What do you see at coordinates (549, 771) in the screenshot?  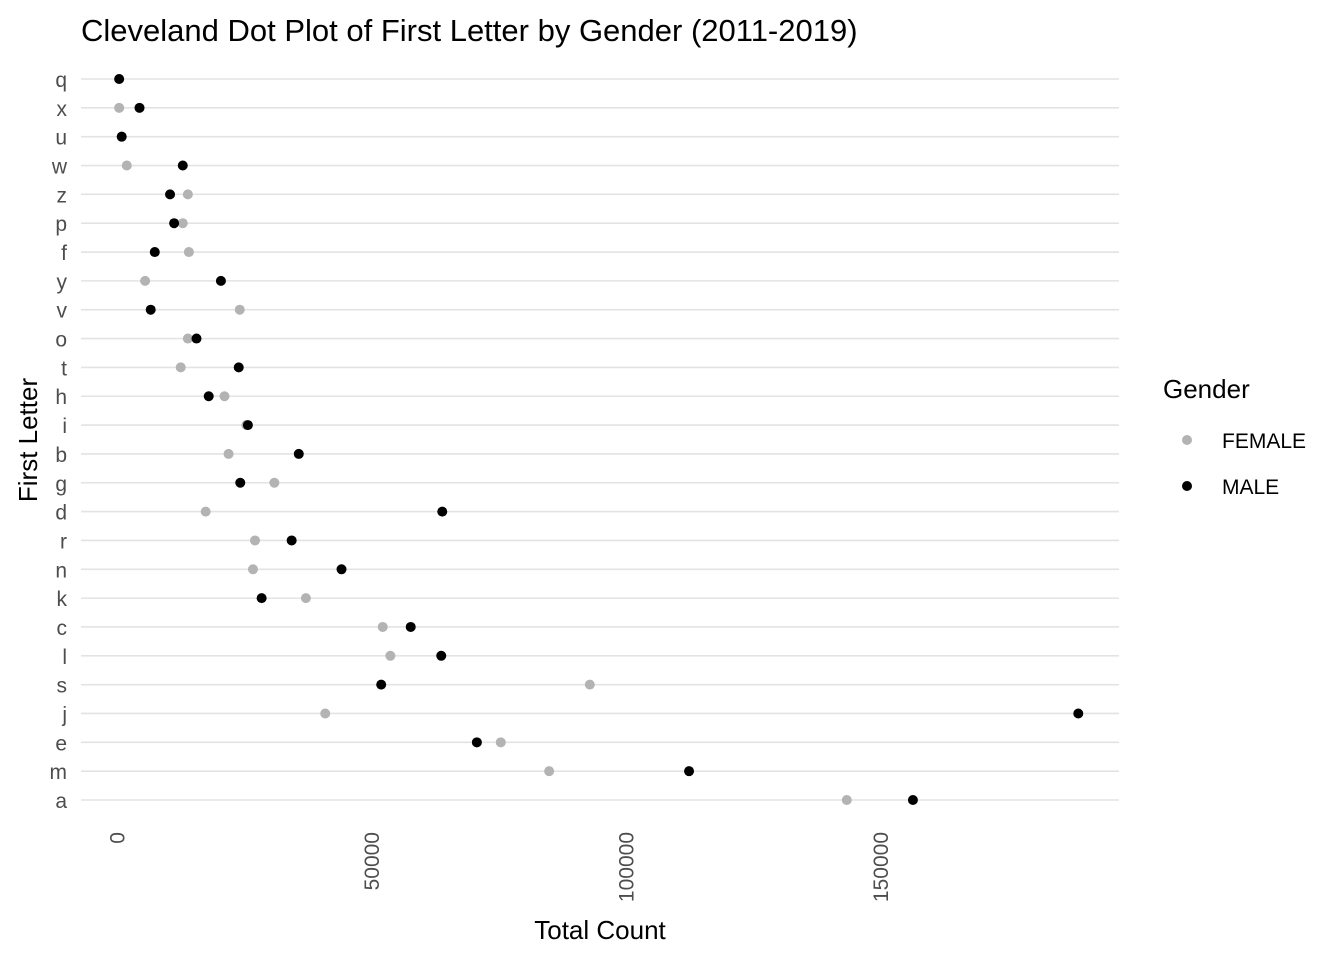 I see `point-female-m` at bounding box center [549, 771].